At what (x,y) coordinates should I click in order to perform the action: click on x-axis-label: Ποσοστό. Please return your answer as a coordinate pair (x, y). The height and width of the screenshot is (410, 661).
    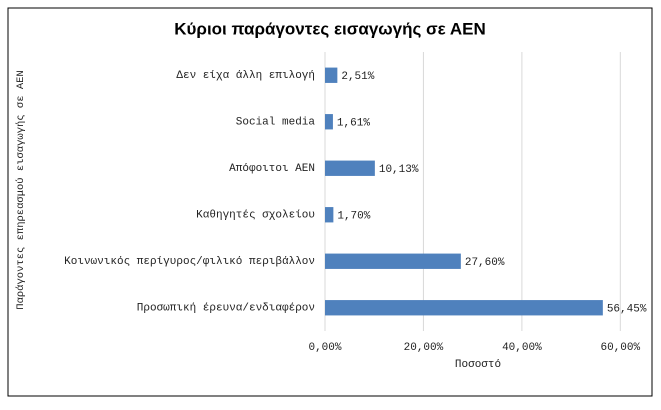
    Looking at the image, I should click on (478, 365).